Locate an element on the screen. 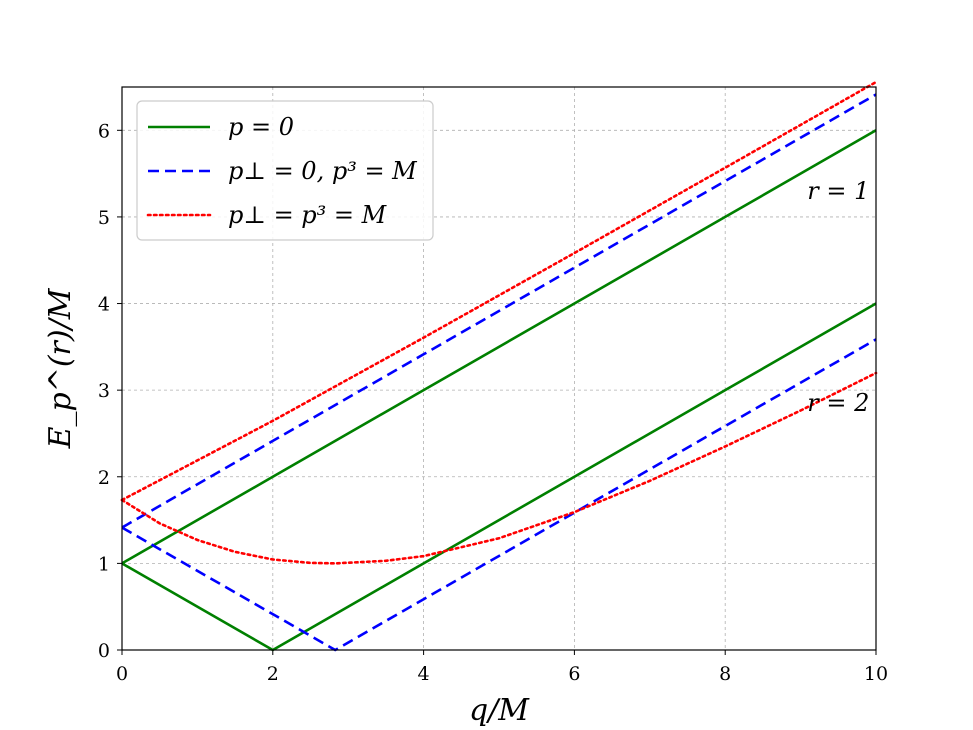  legend: p = 0 p⊥ = 0, p³ = M p⊥ = p³ = M is located at coordinates (285, 170).